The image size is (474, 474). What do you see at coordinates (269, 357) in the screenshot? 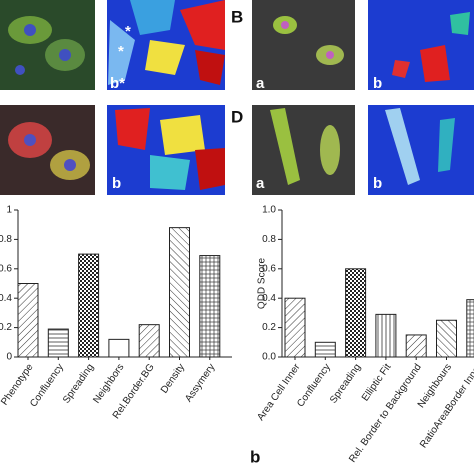
I see `y-tick-label: 0.0` at bounding box center [269, 357].